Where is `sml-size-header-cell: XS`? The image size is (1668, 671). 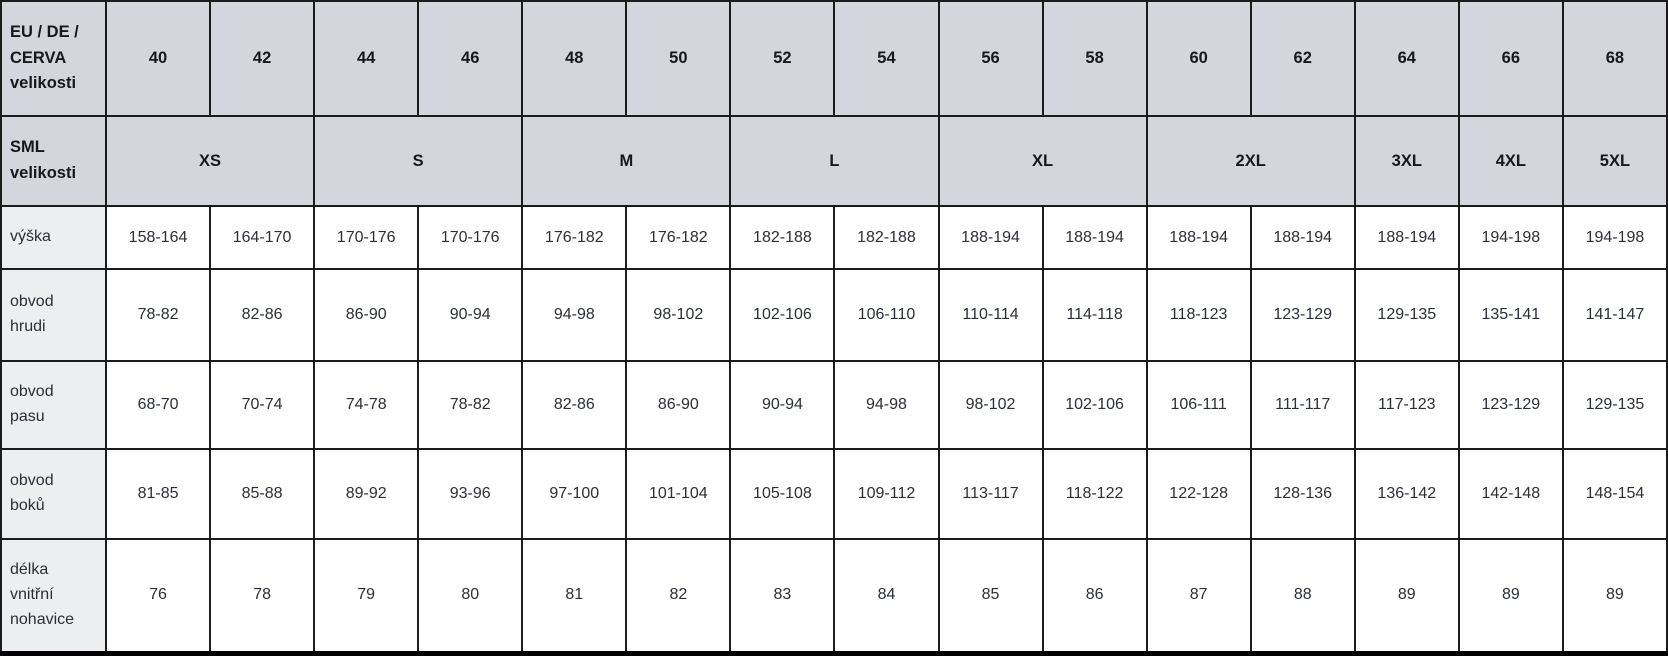
sml-size-header-cell: XS is located at coordinates (210, 161).